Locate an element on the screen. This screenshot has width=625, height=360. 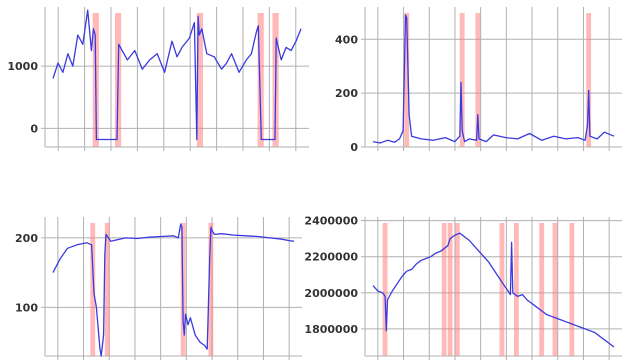
y-tick-label: 100 is located at coordinates (26, 307).